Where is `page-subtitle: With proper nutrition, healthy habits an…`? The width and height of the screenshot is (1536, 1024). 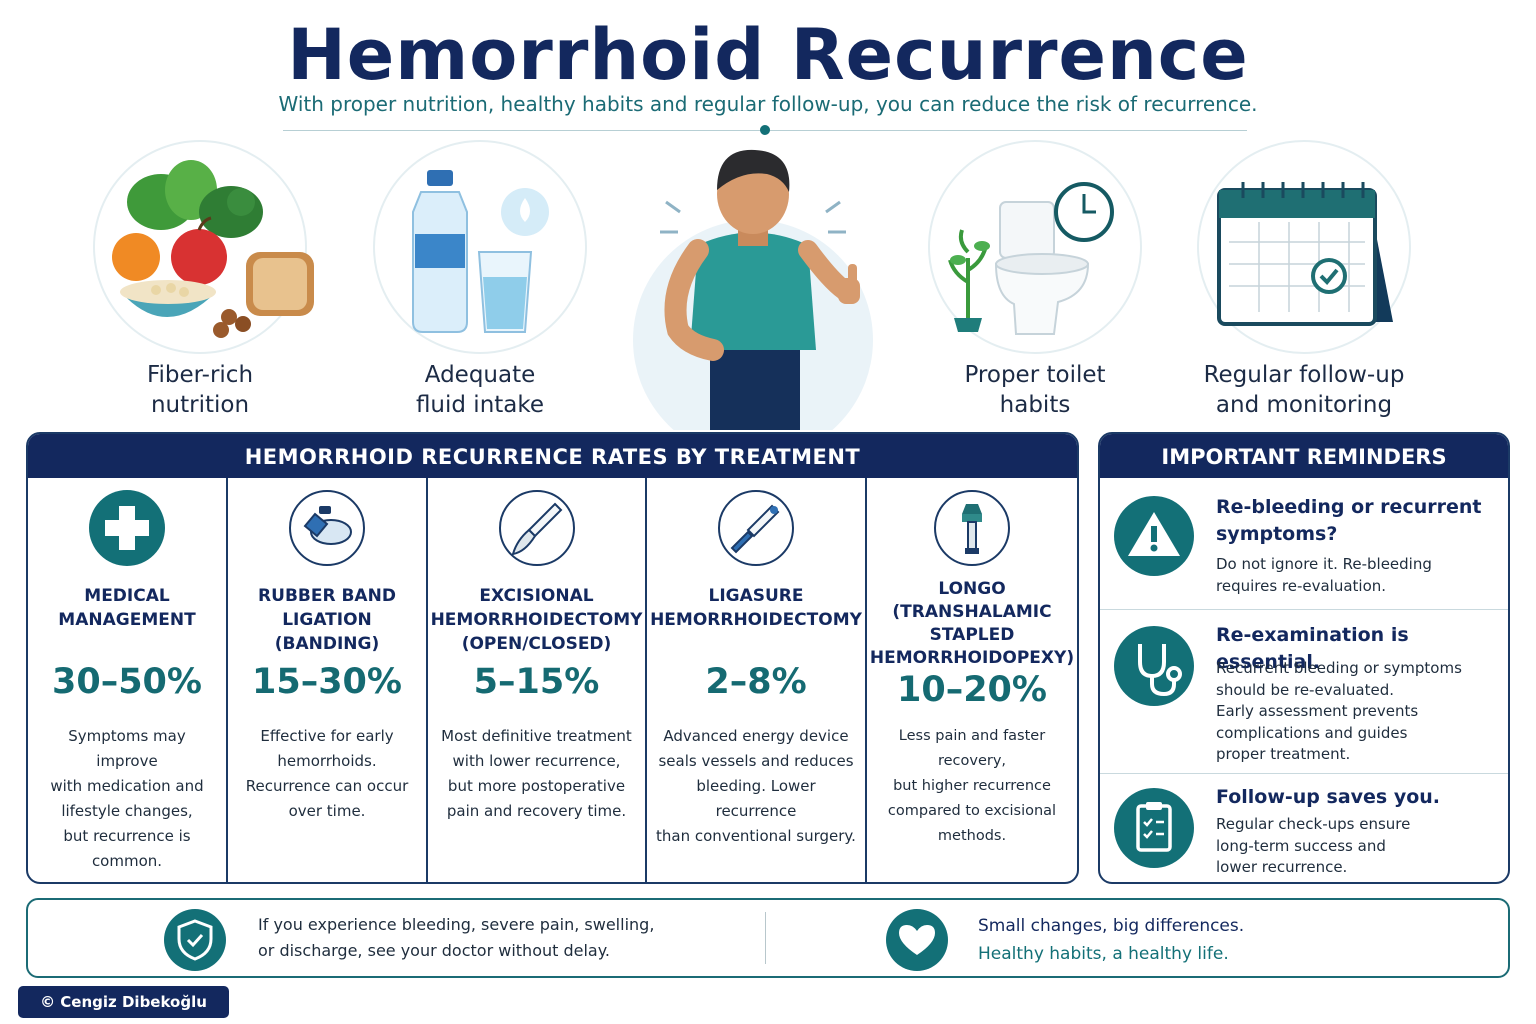
page-subtitle: With proper nutrition, healthy habits an… is located at coordinates (768, 104).